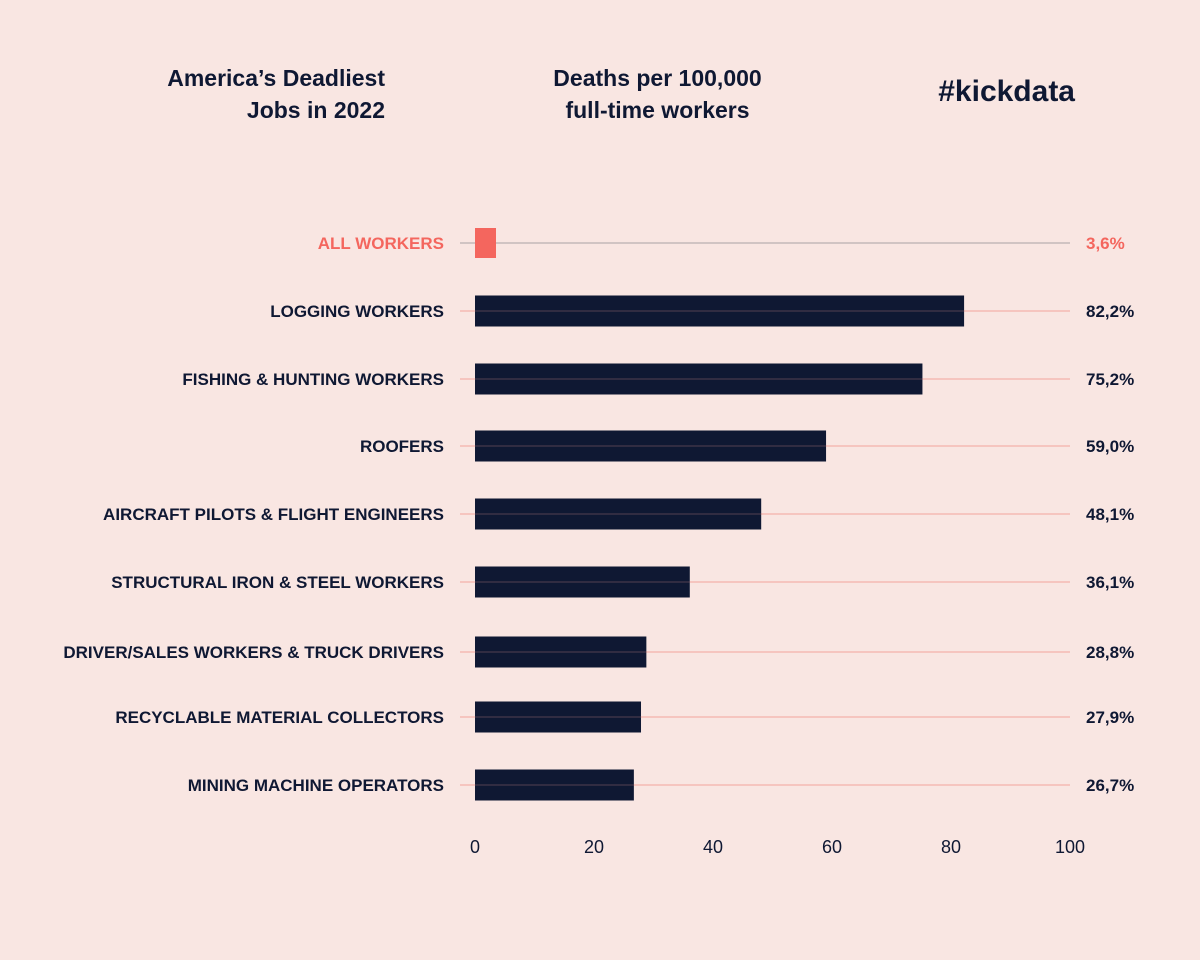  I want to click on value-label: 59,0%, so click(1110, 446).